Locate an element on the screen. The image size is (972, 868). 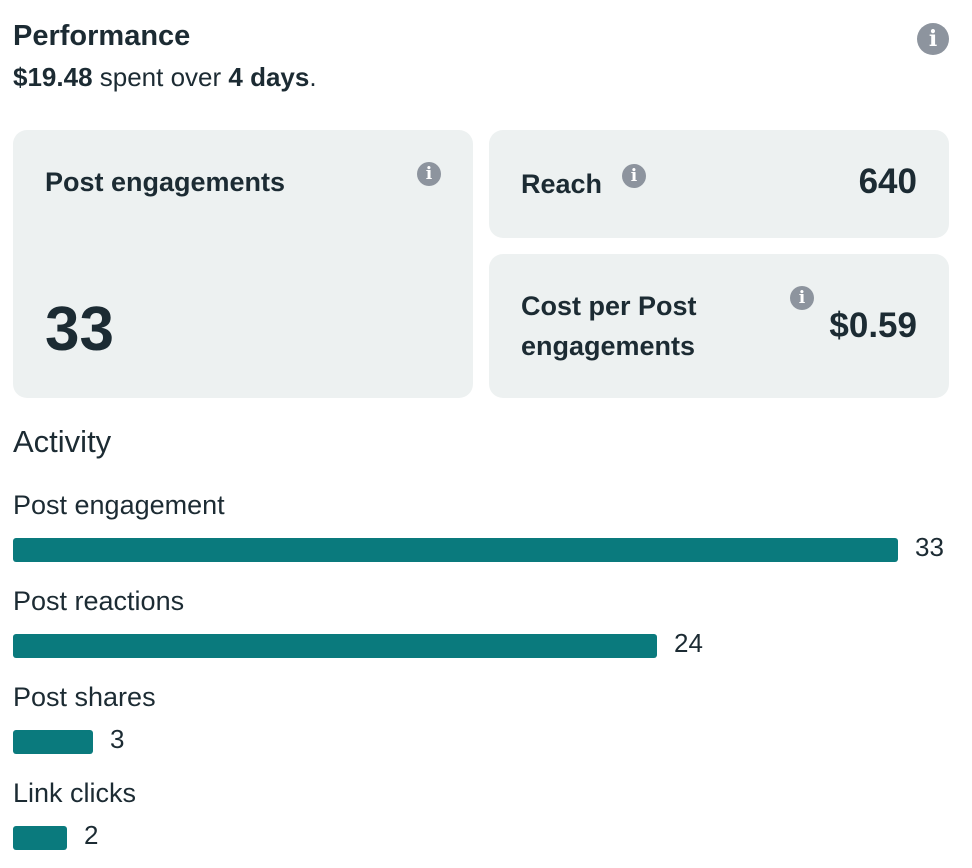
activity-row-post-reactions: Post reactions 24 is located at coordinates (488, 631).